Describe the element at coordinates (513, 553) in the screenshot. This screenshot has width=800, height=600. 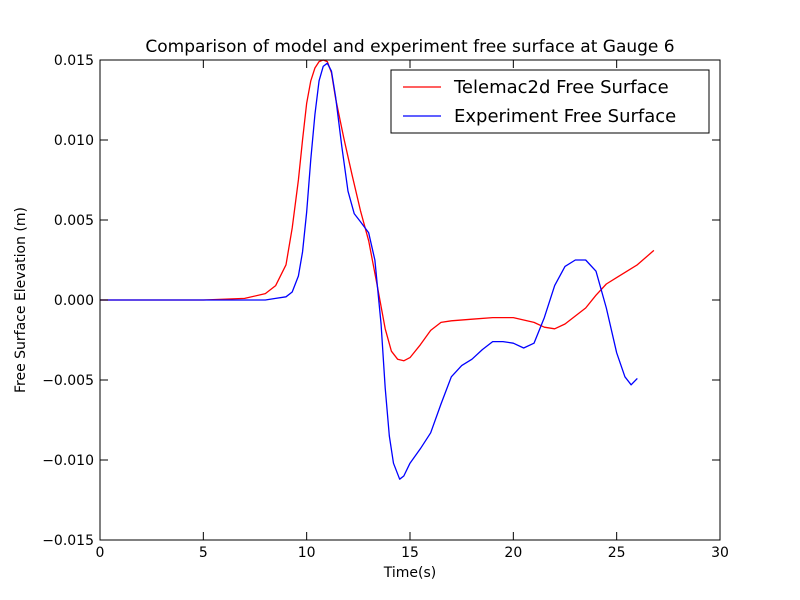
I see `x-tick-label: 20` at that location.